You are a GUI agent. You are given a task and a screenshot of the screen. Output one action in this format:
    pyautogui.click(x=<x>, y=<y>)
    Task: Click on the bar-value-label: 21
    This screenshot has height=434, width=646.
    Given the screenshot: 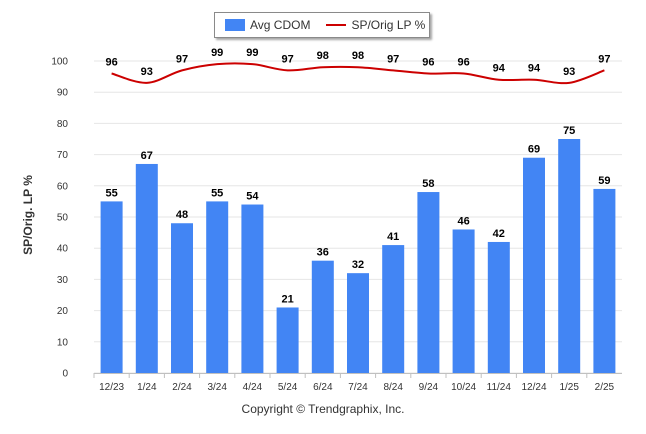 What is the action you would take?
    pyautogui.click(x=287, y=299)
    